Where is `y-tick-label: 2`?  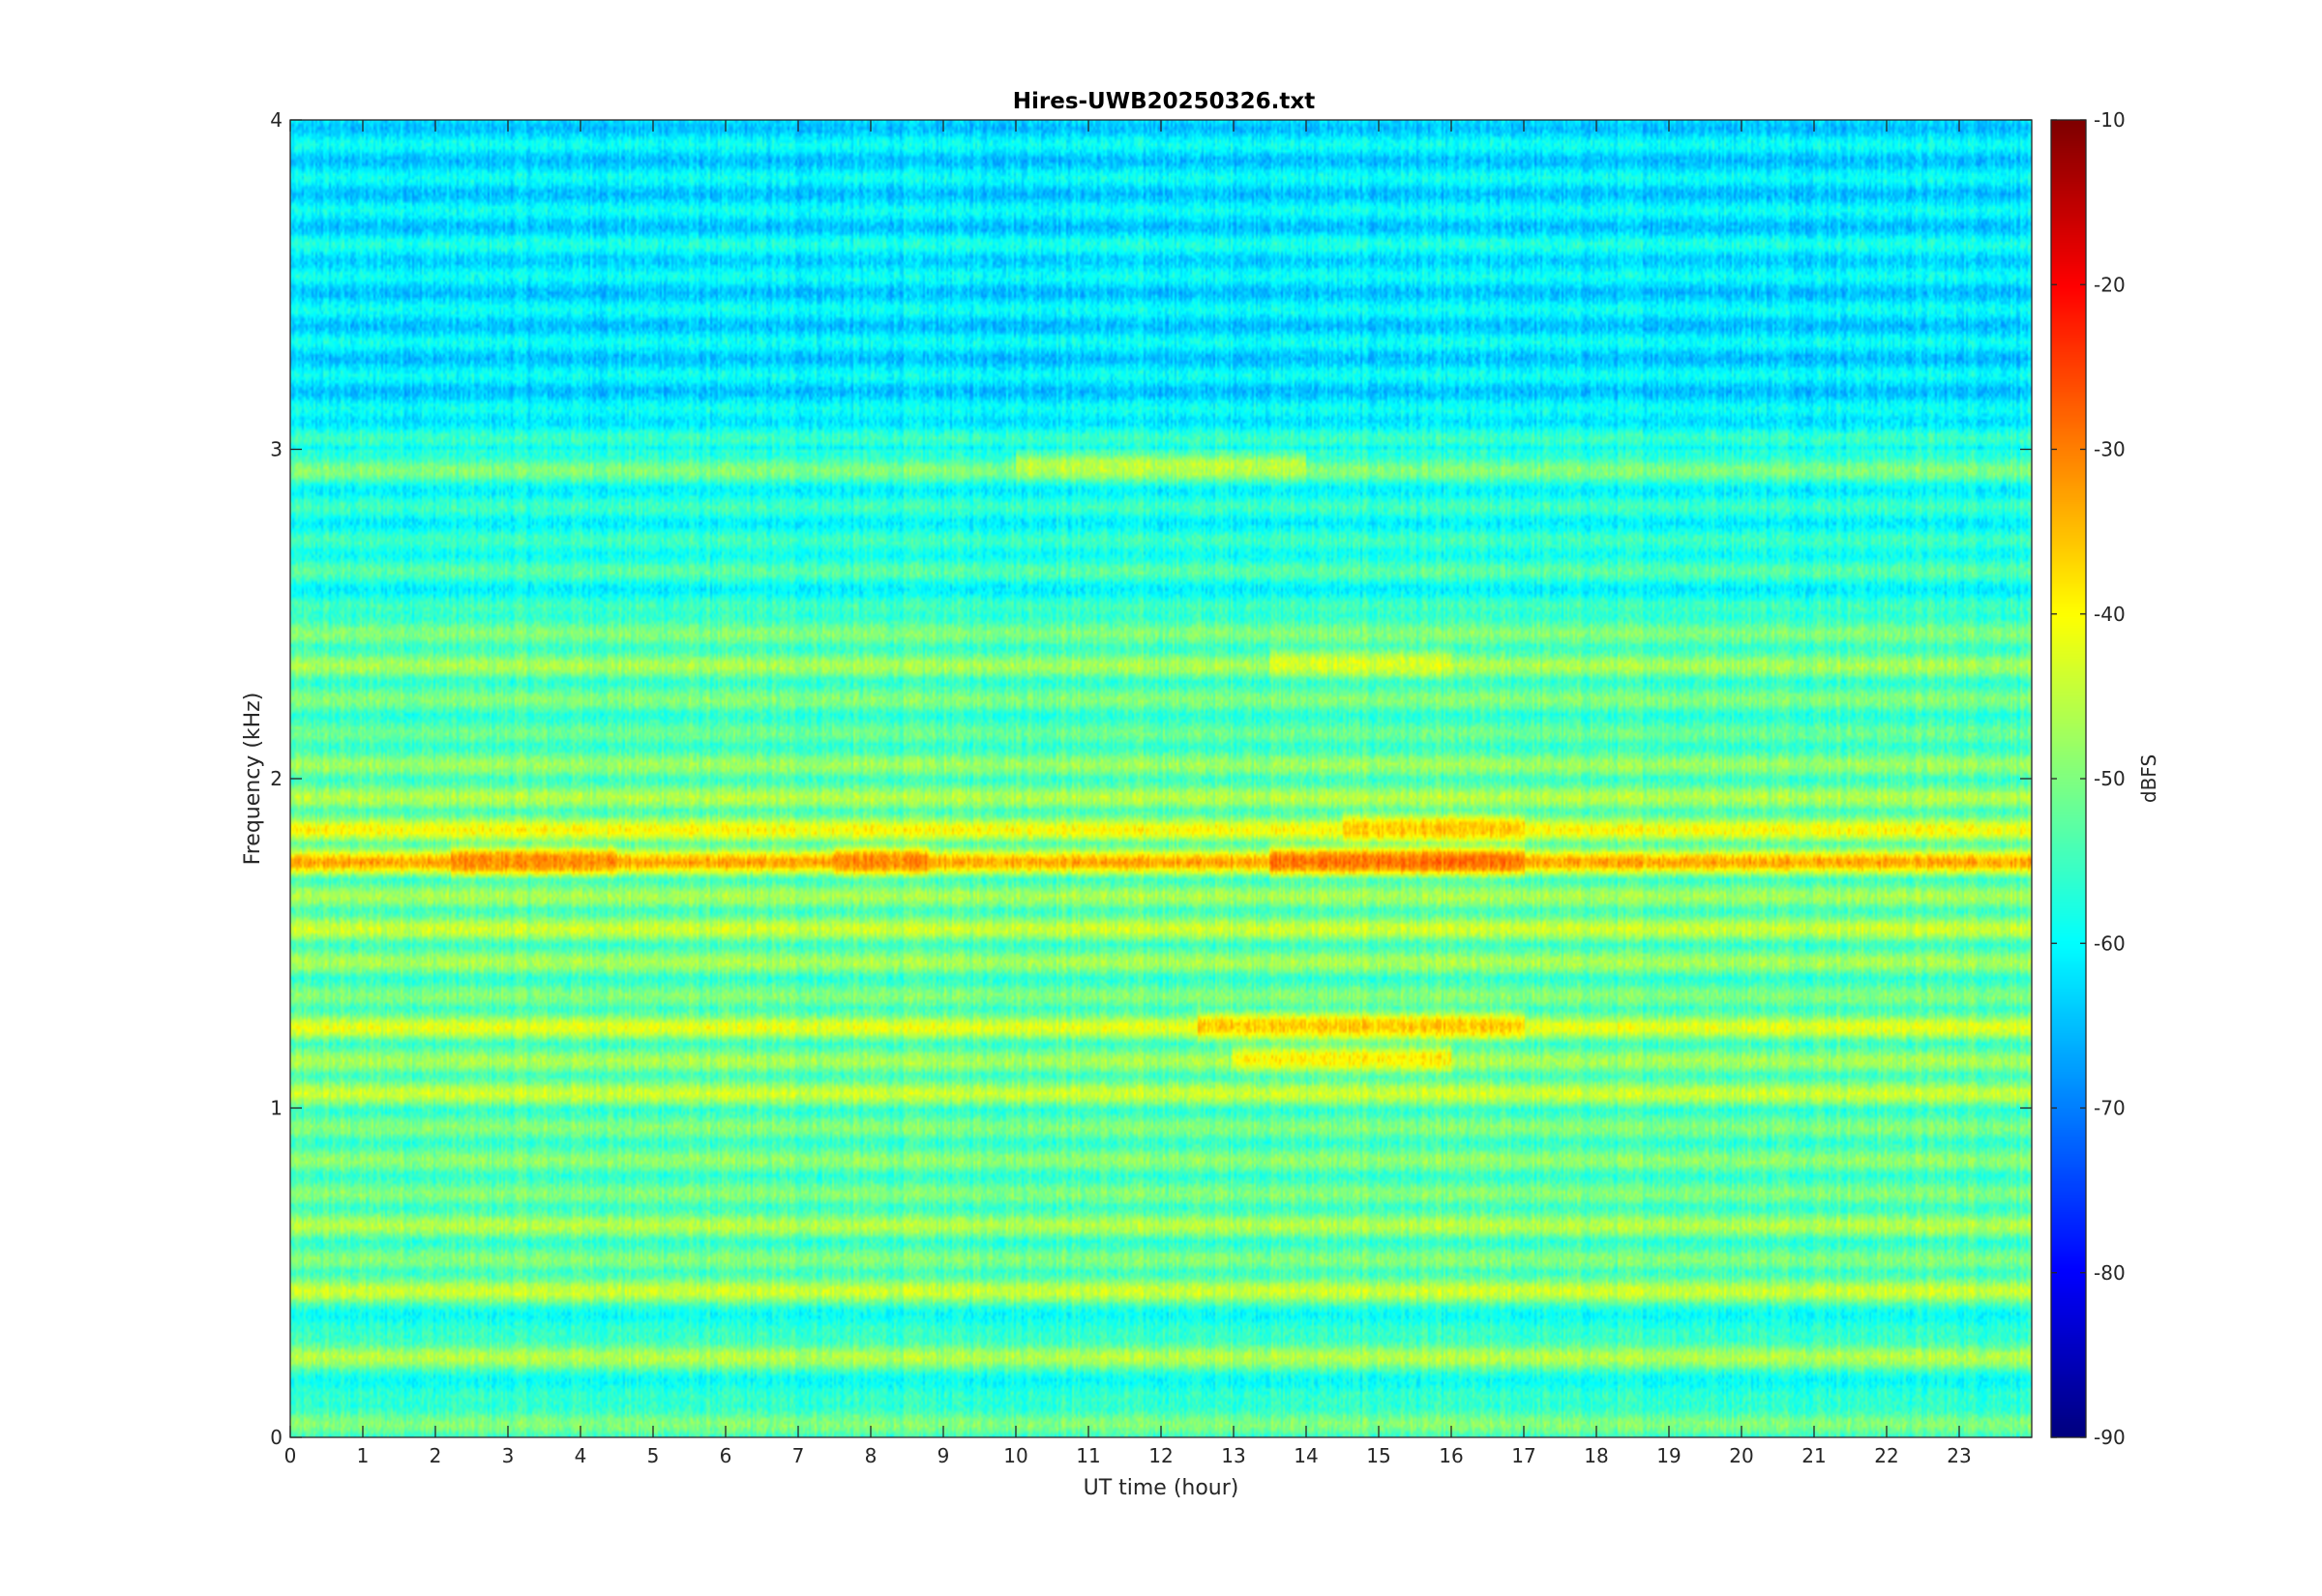
y-tick-label: 2 is located at coordinates (276, 778).